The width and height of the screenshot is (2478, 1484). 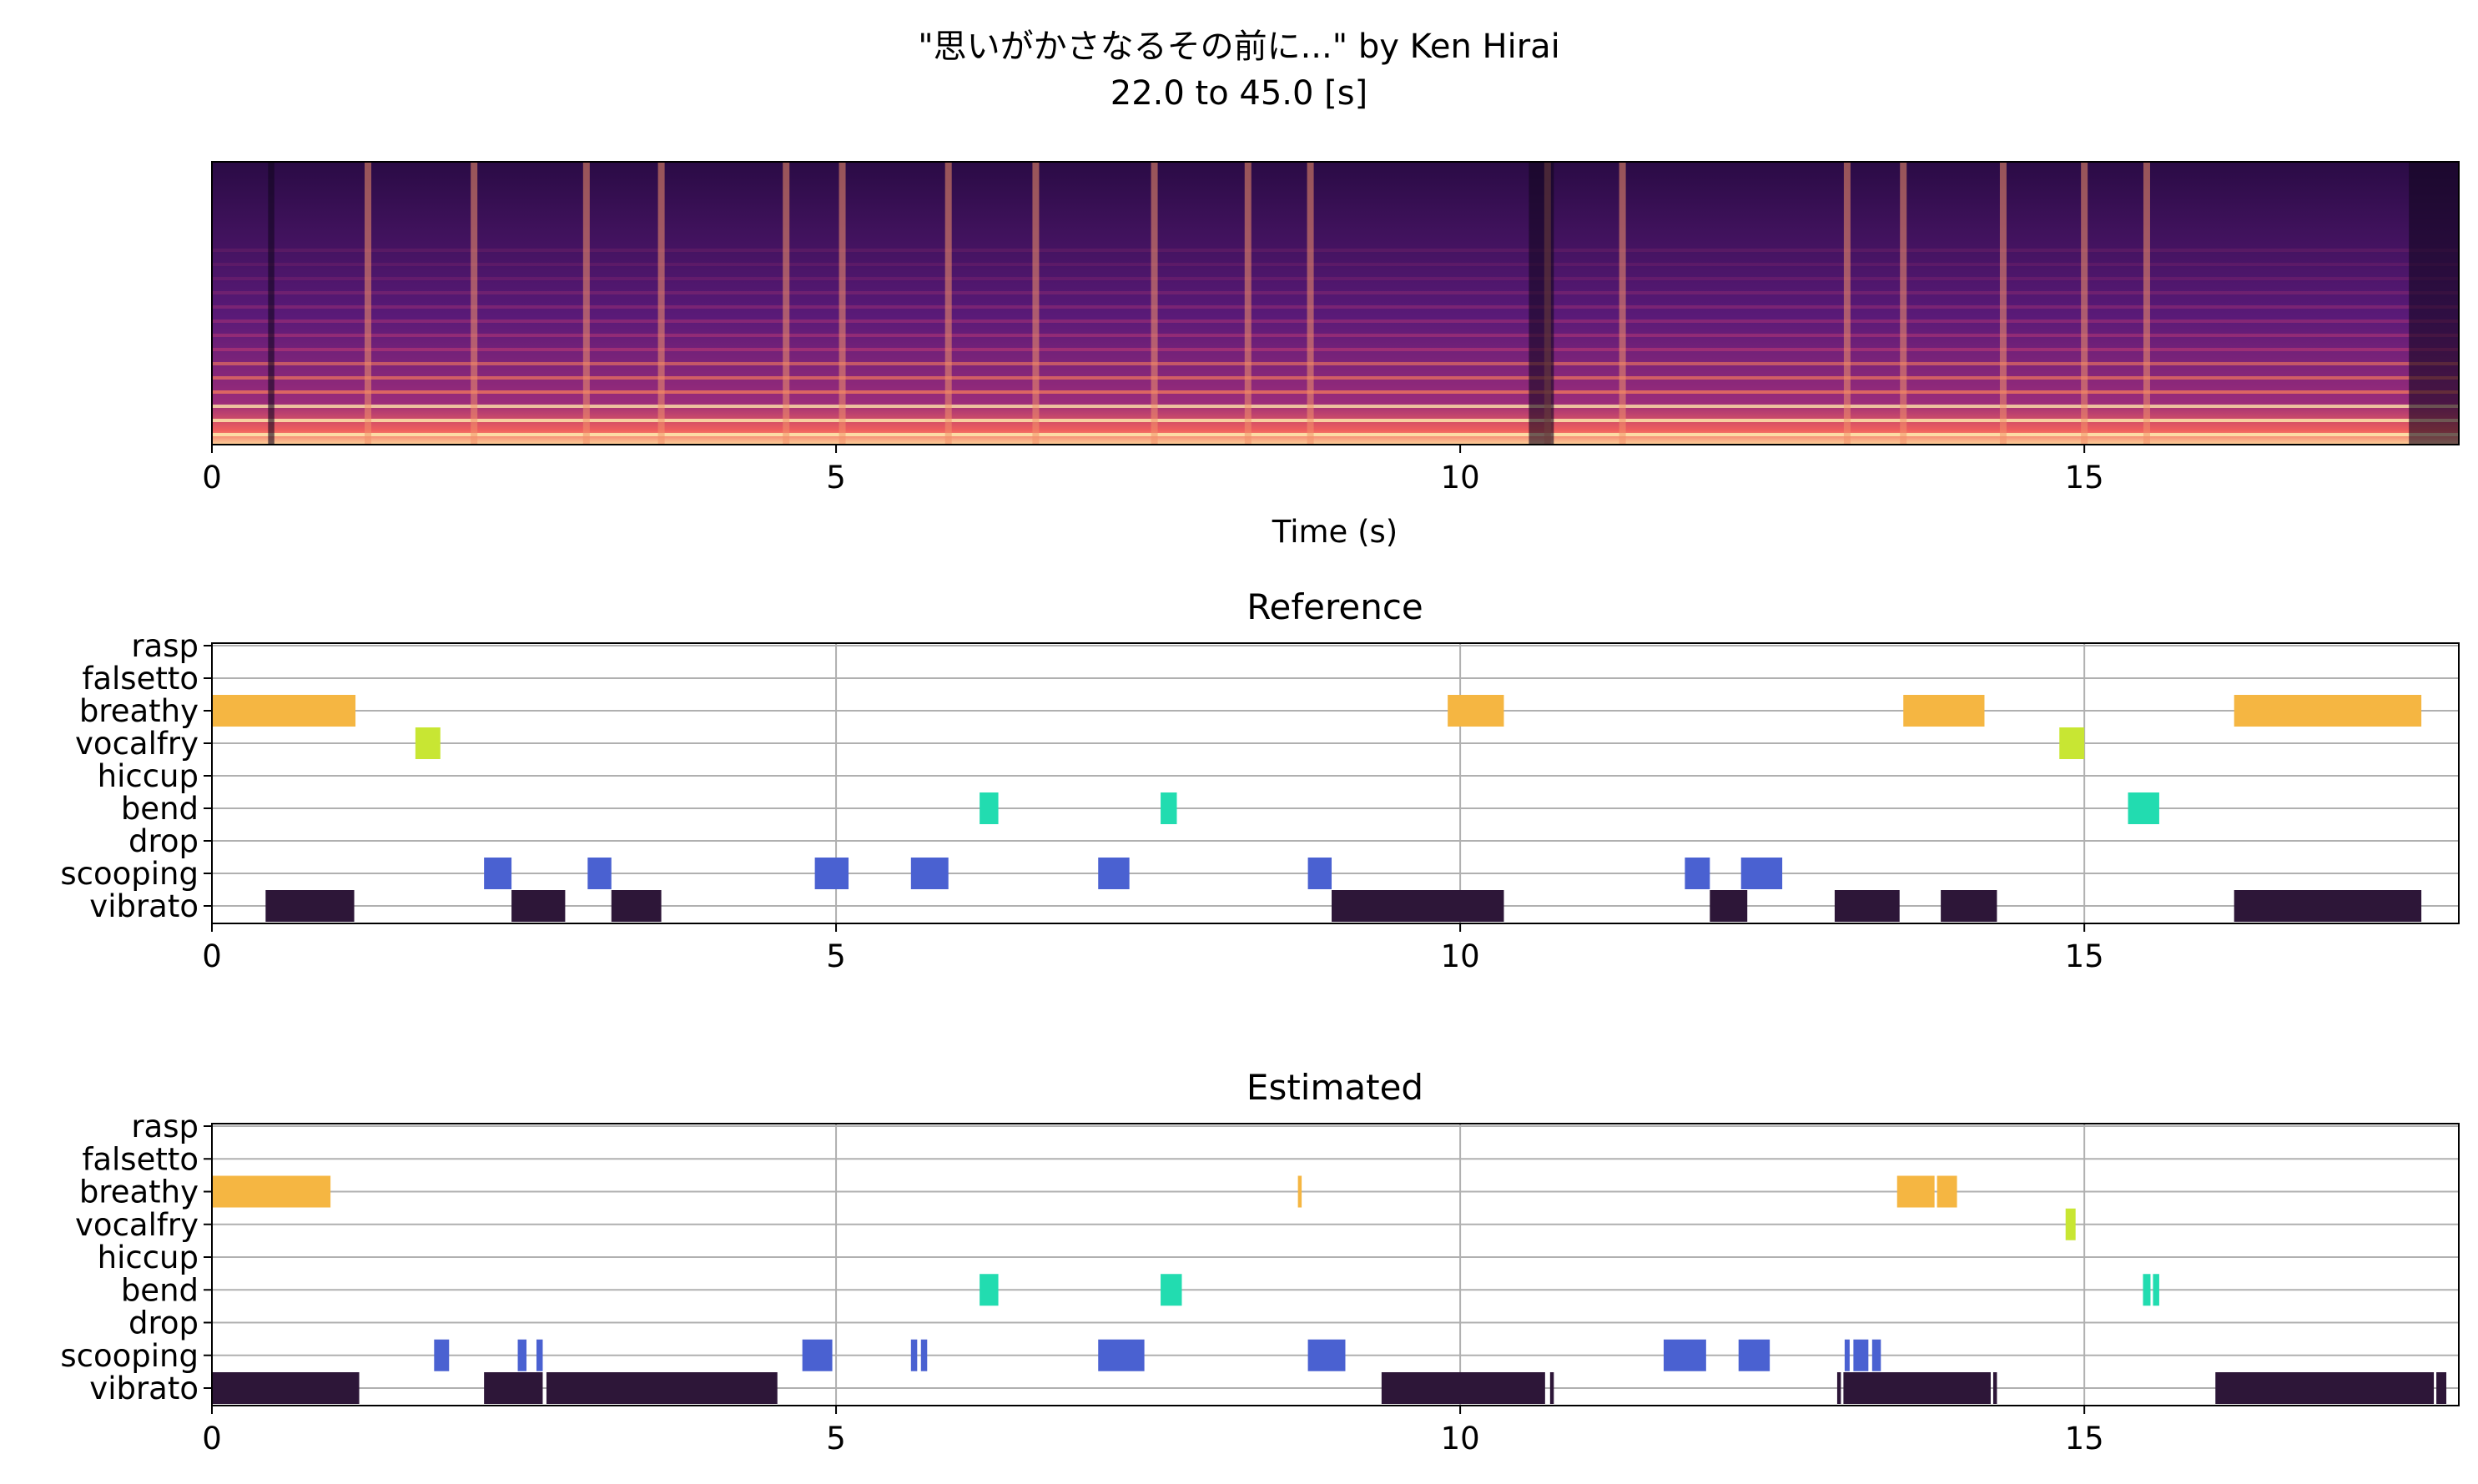 I want to click on spectrogram-x-ticks: 0 5 10 15, so click(x=1153, y=471).